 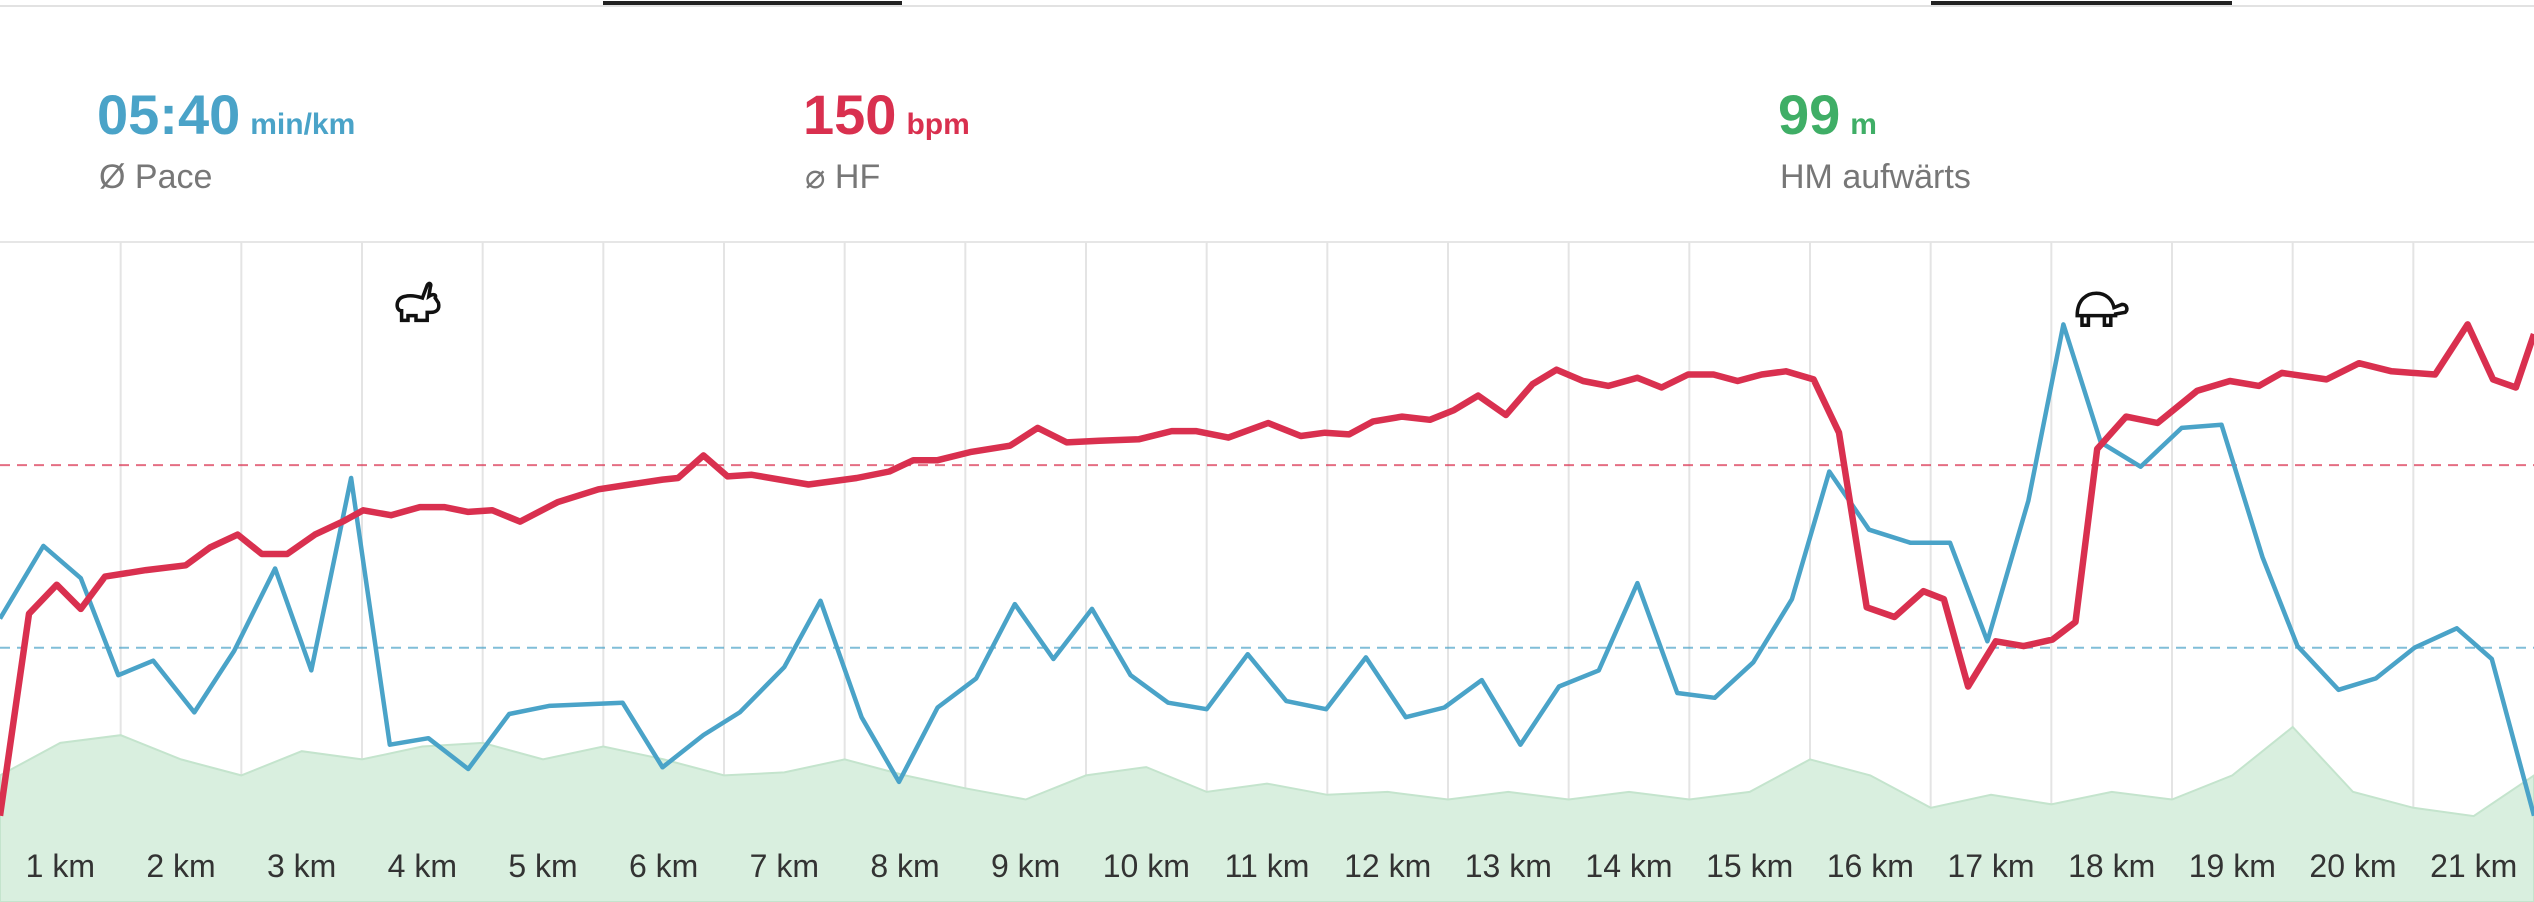 I want to click on x-tick-label: 5 km, so click(x=542, y=866).